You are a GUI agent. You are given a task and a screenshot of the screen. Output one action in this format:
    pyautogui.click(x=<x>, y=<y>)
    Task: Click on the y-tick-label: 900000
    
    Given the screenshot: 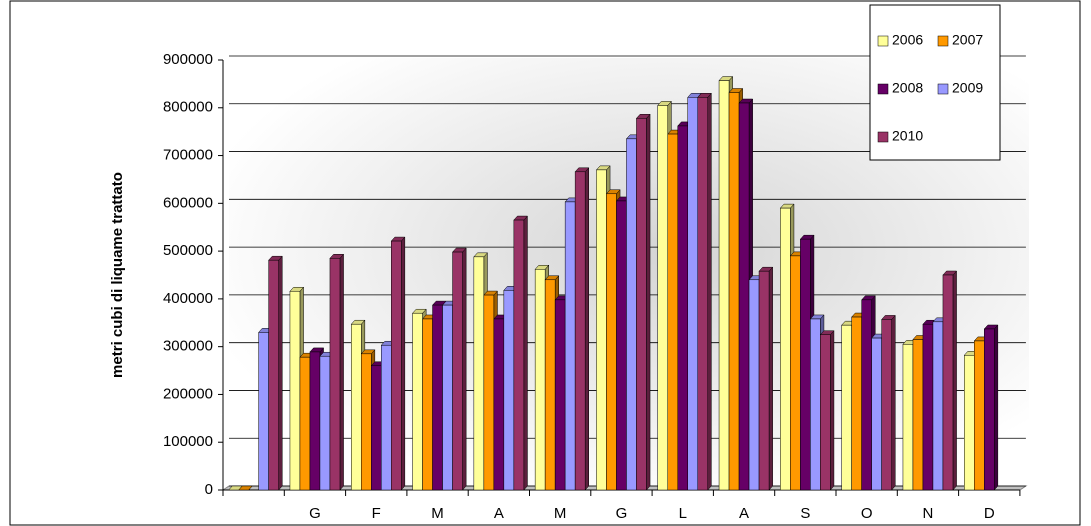 What is the action you would take?
    pyautogui.click(x=188, y=59)
    